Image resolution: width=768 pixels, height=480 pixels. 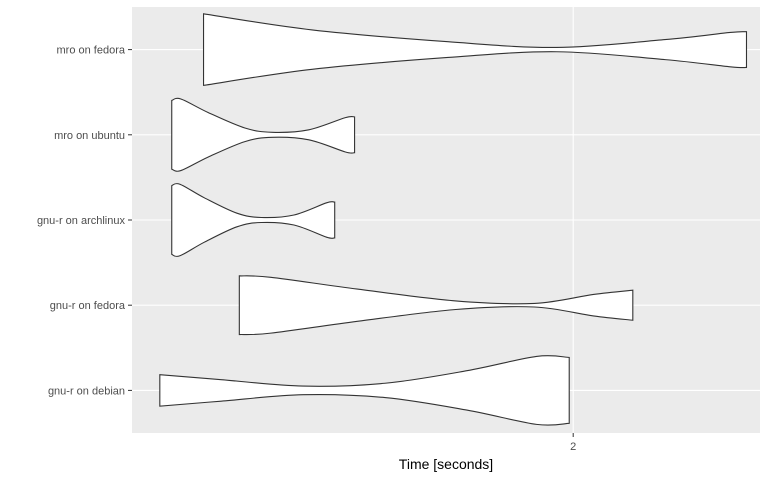 I want to click on x-axis: 2, so click(x=573, y=443).